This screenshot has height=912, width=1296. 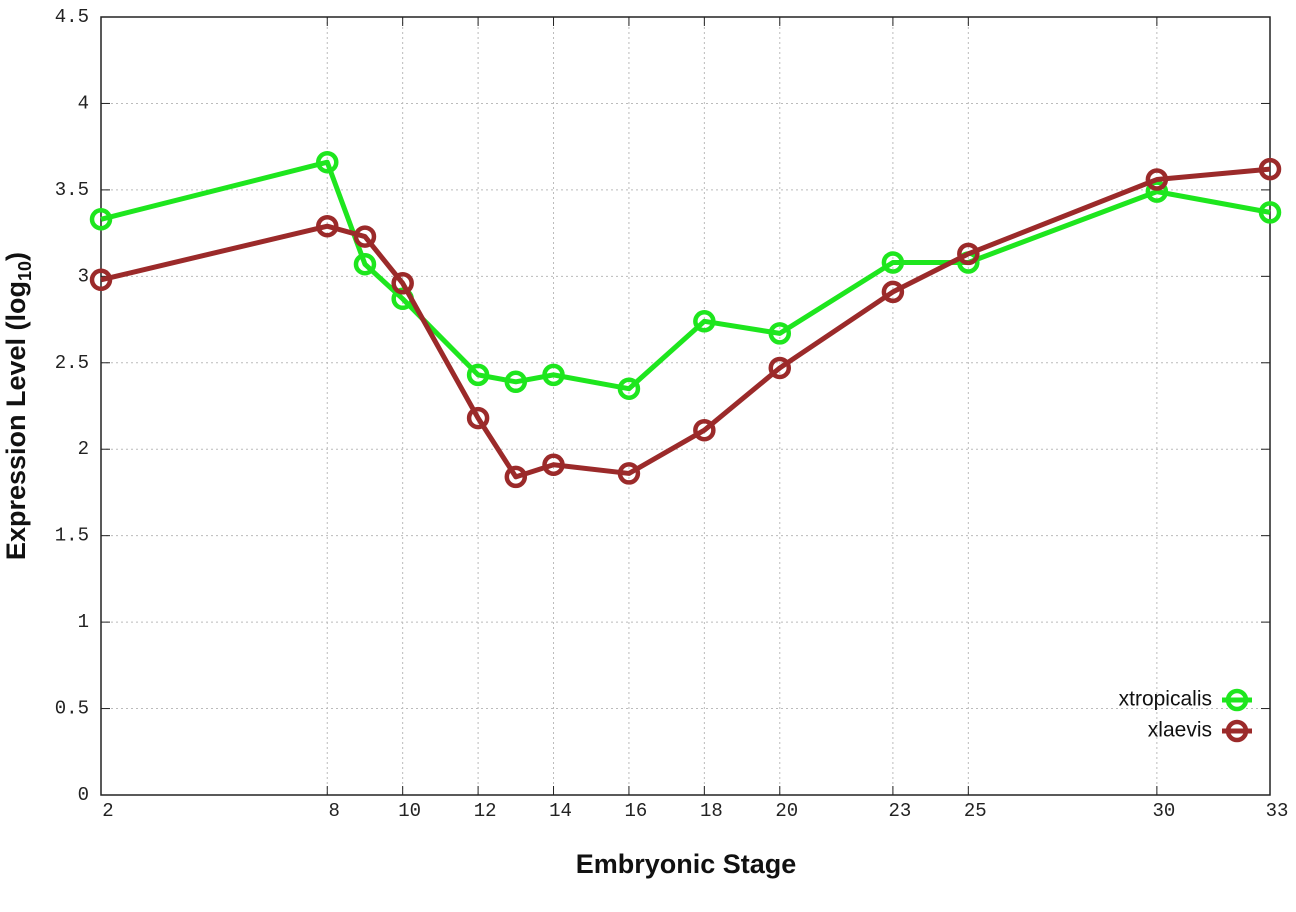 What do you see at coordinates (25, 271) in the screenshot?
I see `y-axis-label-subscript: 10` at bounding box center [25, 271].